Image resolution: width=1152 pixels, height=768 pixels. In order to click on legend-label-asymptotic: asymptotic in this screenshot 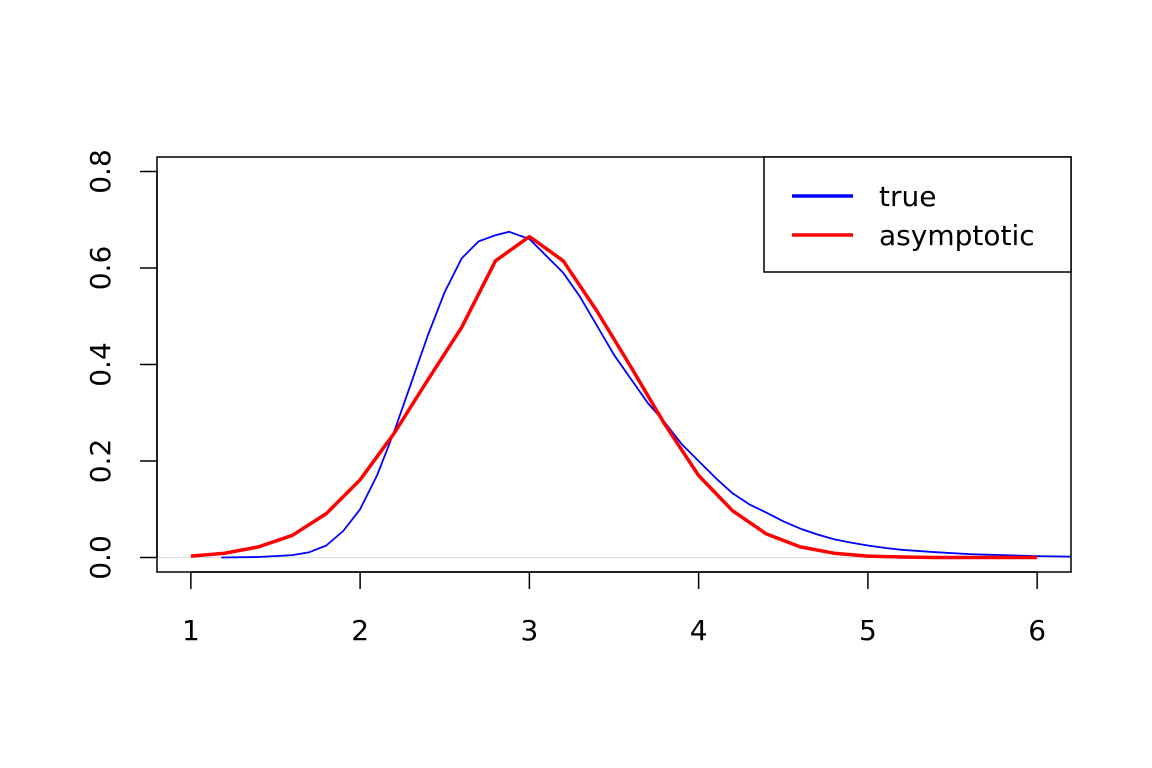, I will do `click(957, 235)`.